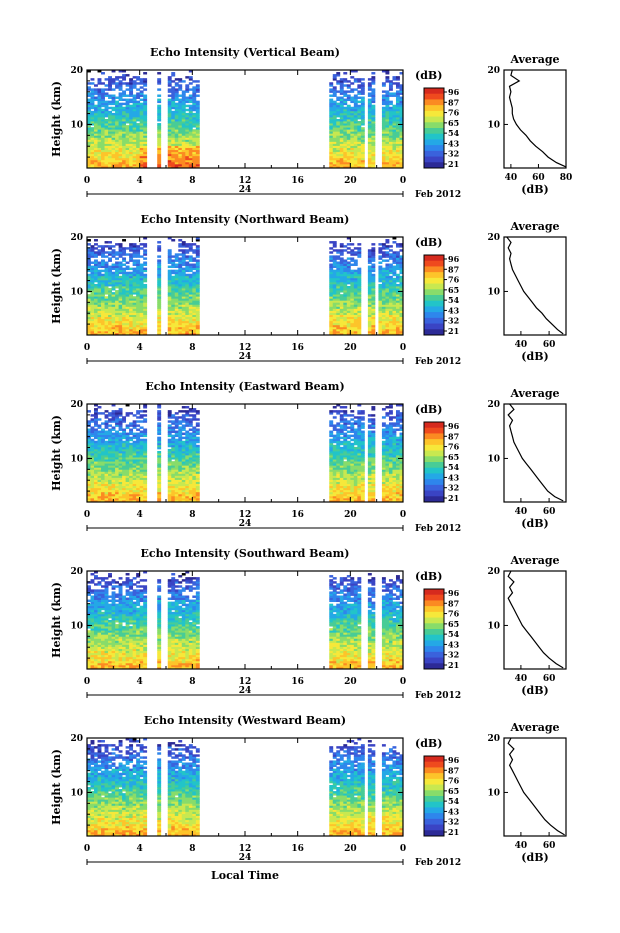 The height and width of the screenshot is (933, 620). What do you see at coordinates (76, 71) in the screenshot?
I see `ytick-label: 20` at bounding box center [76, 71].